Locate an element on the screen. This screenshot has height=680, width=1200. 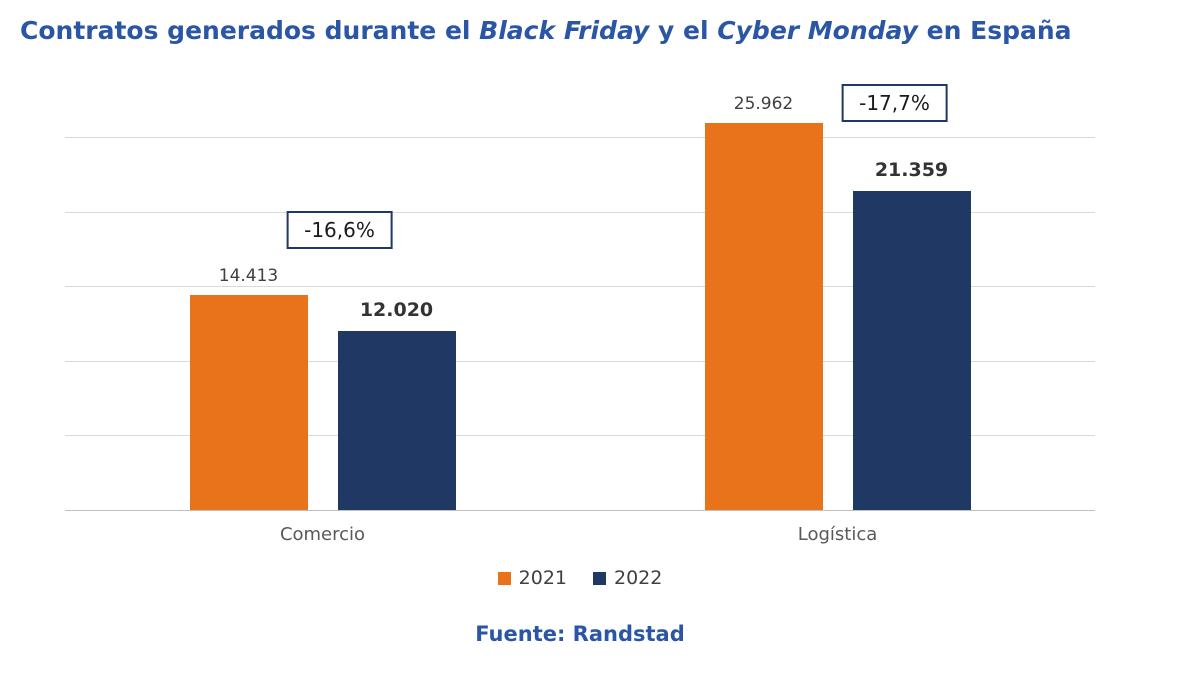
source-note: Fuente: Randstad is located at coordinates (580, 634).